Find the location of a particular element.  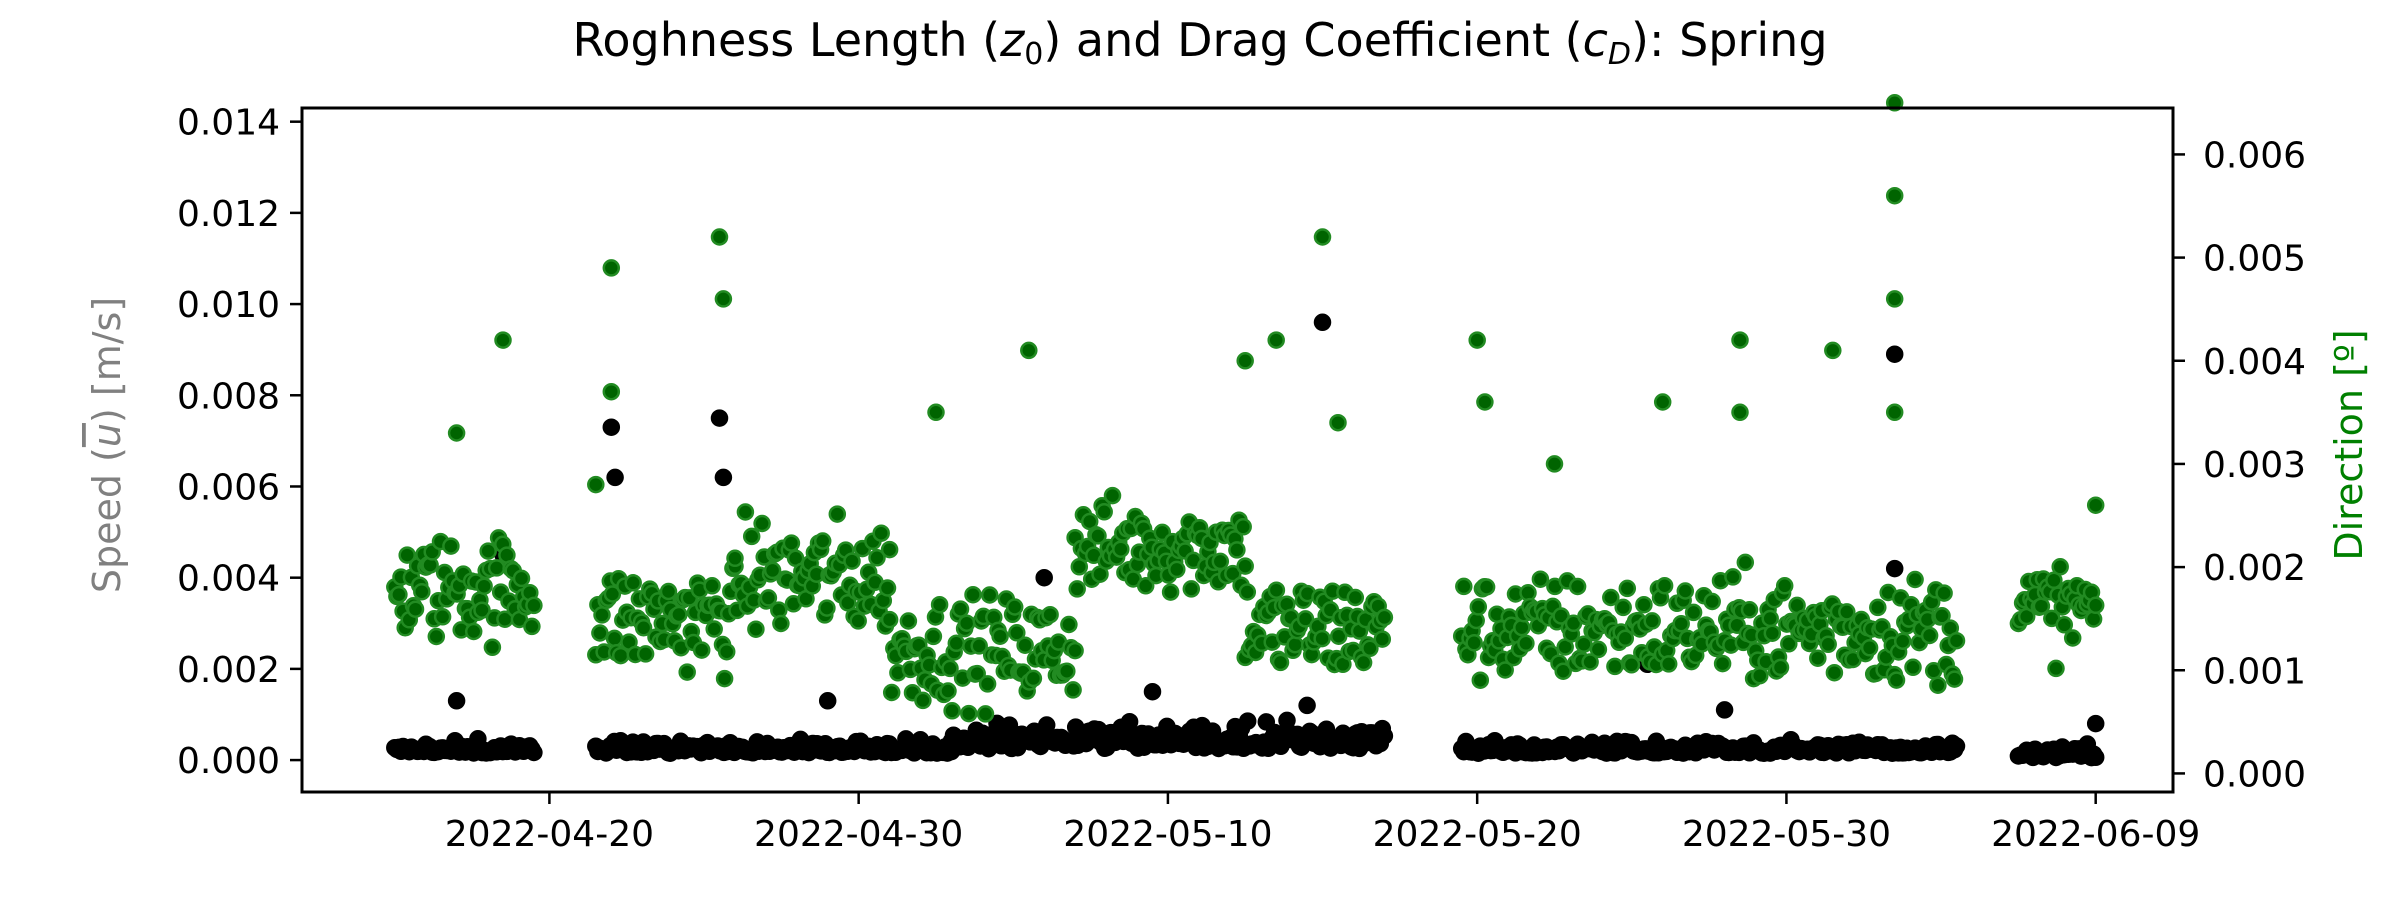

x-tick-label: 2022-05-30 is located at coordinates (1786, 834).